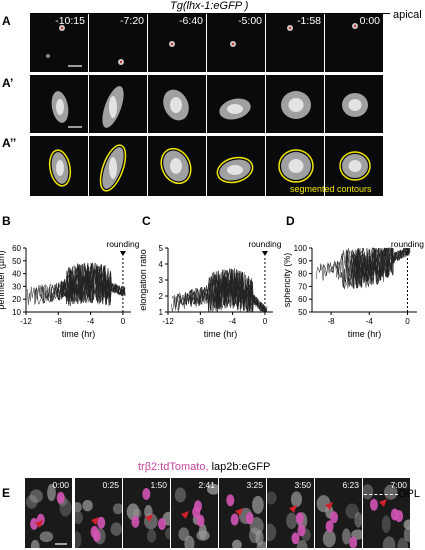 The height and width of the screenshot is (550, 425). I want to click on panel-label-a-prime: A’, so click(8, 83).